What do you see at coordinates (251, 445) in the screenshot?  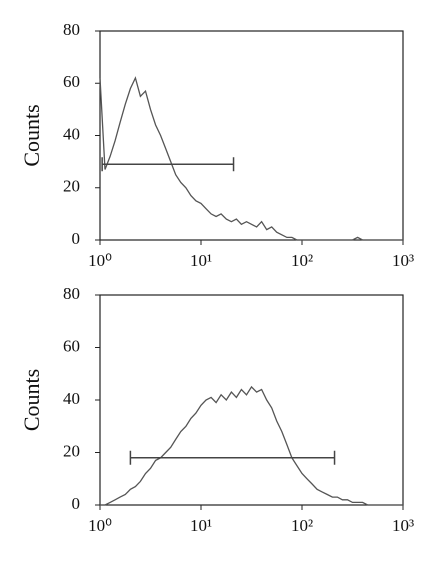 I see `histogram-line` at bounding box center [251, 445].